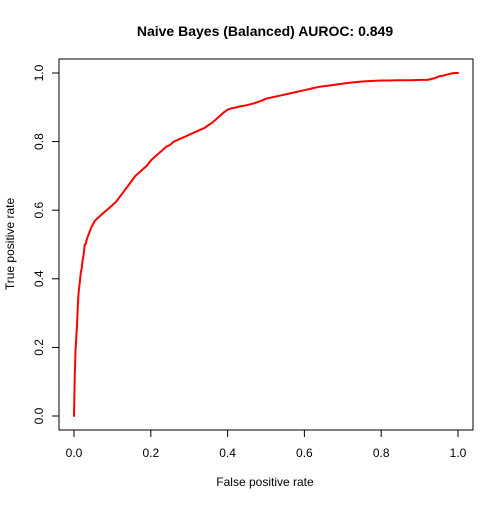 The width and height of the screenshot is (504, 509). What do you see at coordinates (39, 210) in the screenshot?
I see `y-tick-label: 0.6` at bounding box center [39, 210].